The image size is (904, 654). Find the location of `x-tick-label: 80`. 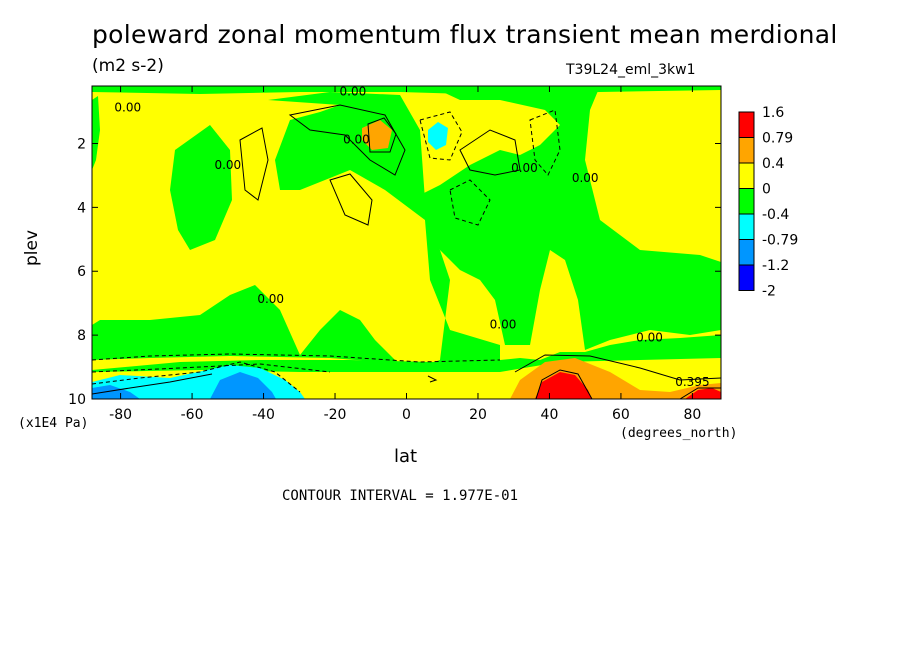

x-tick-label: 80 is located at coordinates (692, 415).